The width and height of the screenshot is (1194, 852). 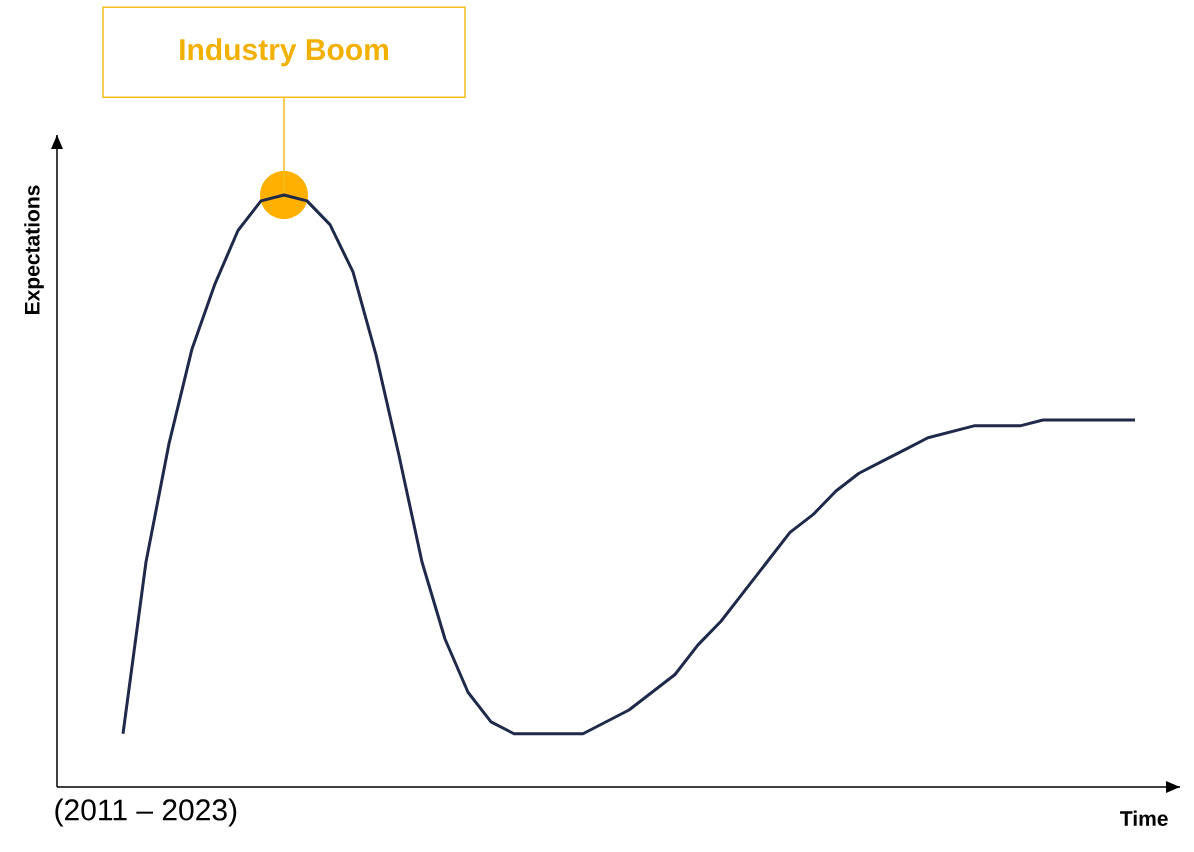 What do you see at coordinates (34, 249) in the screenshot?
I see `y-axis-title: Expectations` at bounding box center [34, 249].